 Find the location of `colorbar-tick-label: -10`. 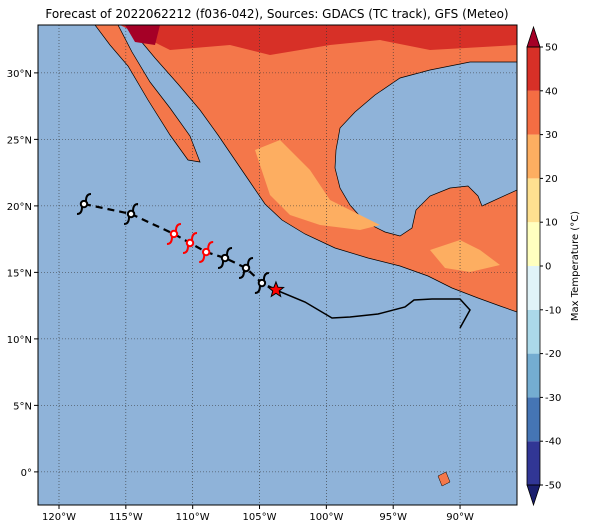

colorbar-tick-label: -10 is located at coordinates (553, 310).